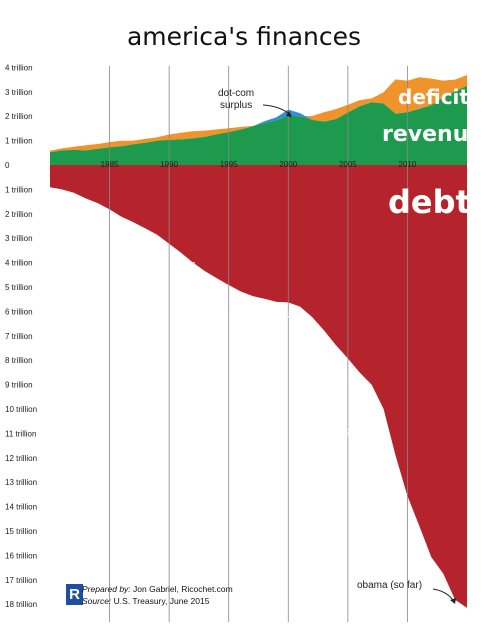 Image resolution: width=488 pixels, height=640 pixels. I want to click on surplus-annotation-line1: dot-com, so click(236, 93).